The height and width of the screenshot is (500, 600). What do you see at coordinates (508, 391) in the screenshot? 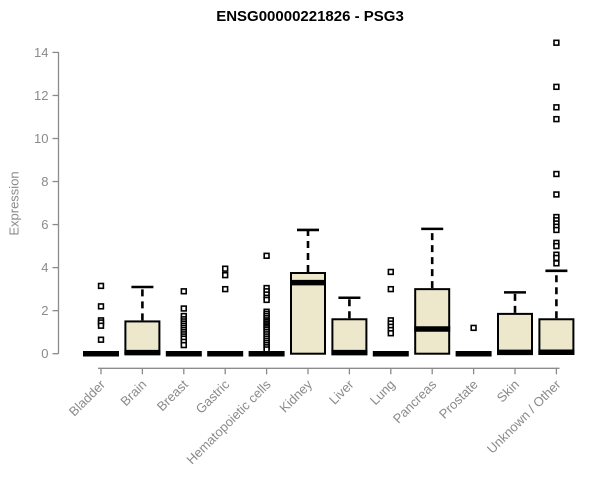
I see `x-tick-label: Skin` at bounding box center [508, 391].